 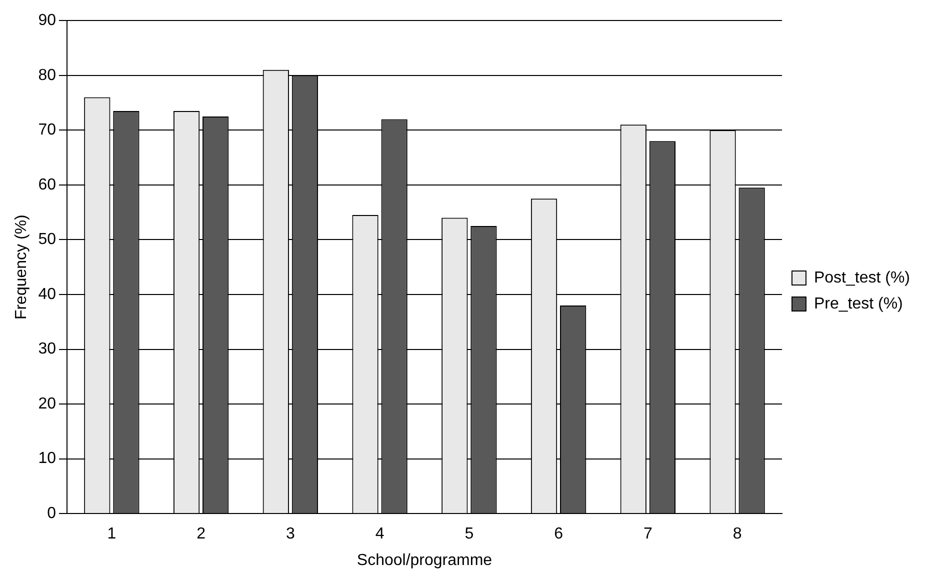 I want to click on y-tick-label: 50, so click(x=47, y=239).